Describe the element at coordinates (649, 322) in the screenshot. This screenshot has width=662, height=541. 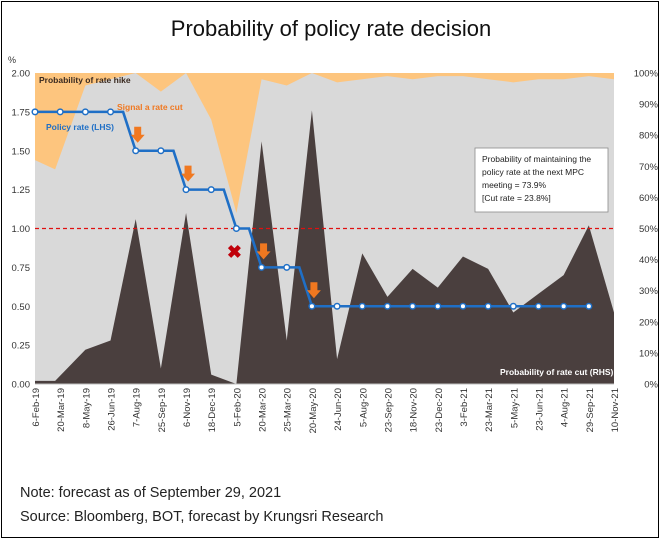
I see `right-tick-label: 20%` at that location.